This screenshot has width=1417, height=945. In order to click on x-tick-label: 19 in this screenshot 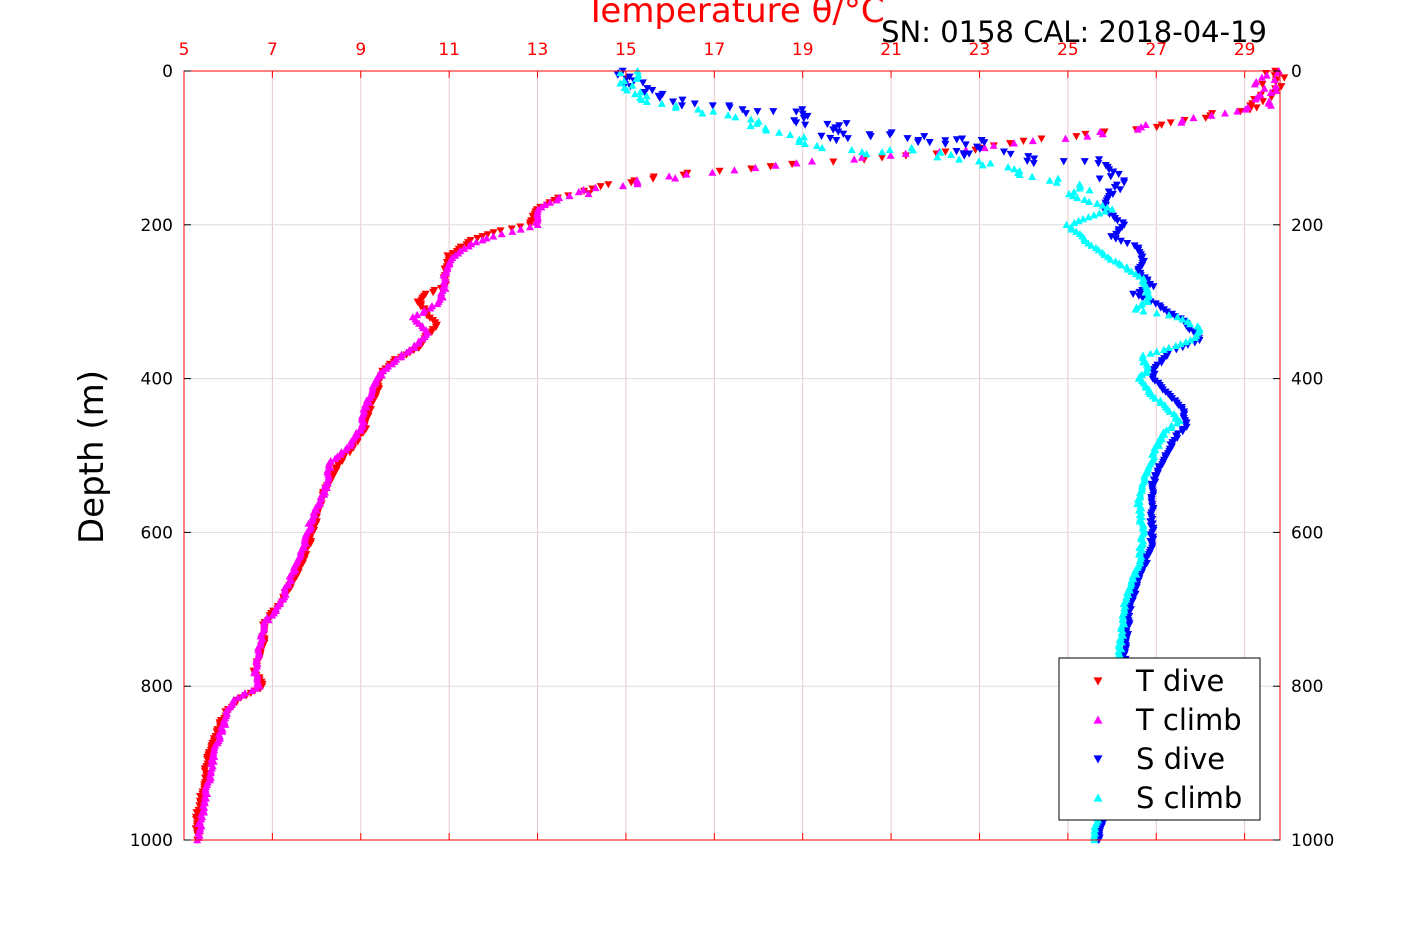, I will do `click(803, 50)`.